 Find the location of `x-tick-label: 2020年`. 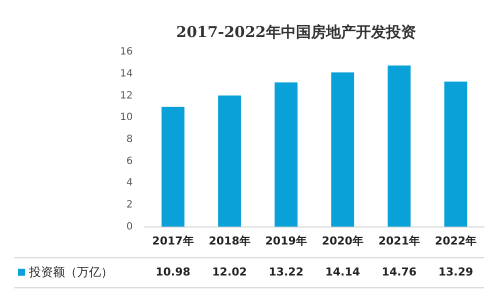

x-tick-label: 2020年 is located at coordinates (343, 241).